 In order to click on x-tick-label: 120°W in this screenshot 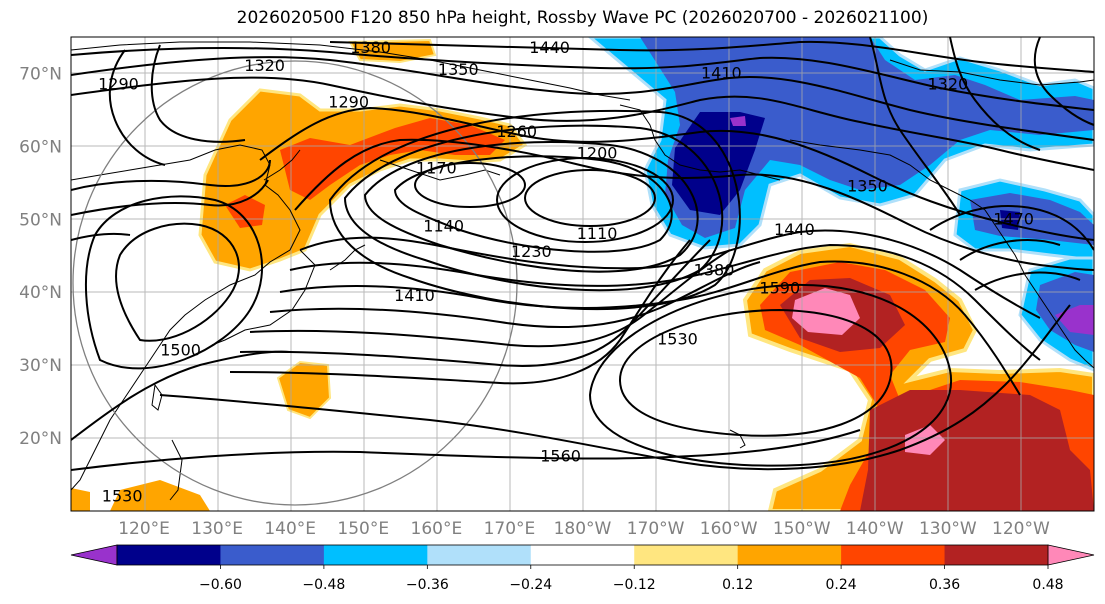, I will do `click(1021, 529)`.